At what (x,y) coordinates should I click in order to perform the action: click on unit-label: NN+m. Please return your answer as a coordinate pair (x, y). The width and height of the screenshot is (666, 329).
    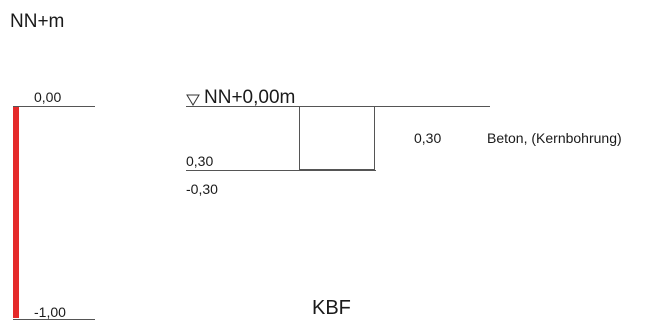
    Looking at the image, I should click on (37, 21).